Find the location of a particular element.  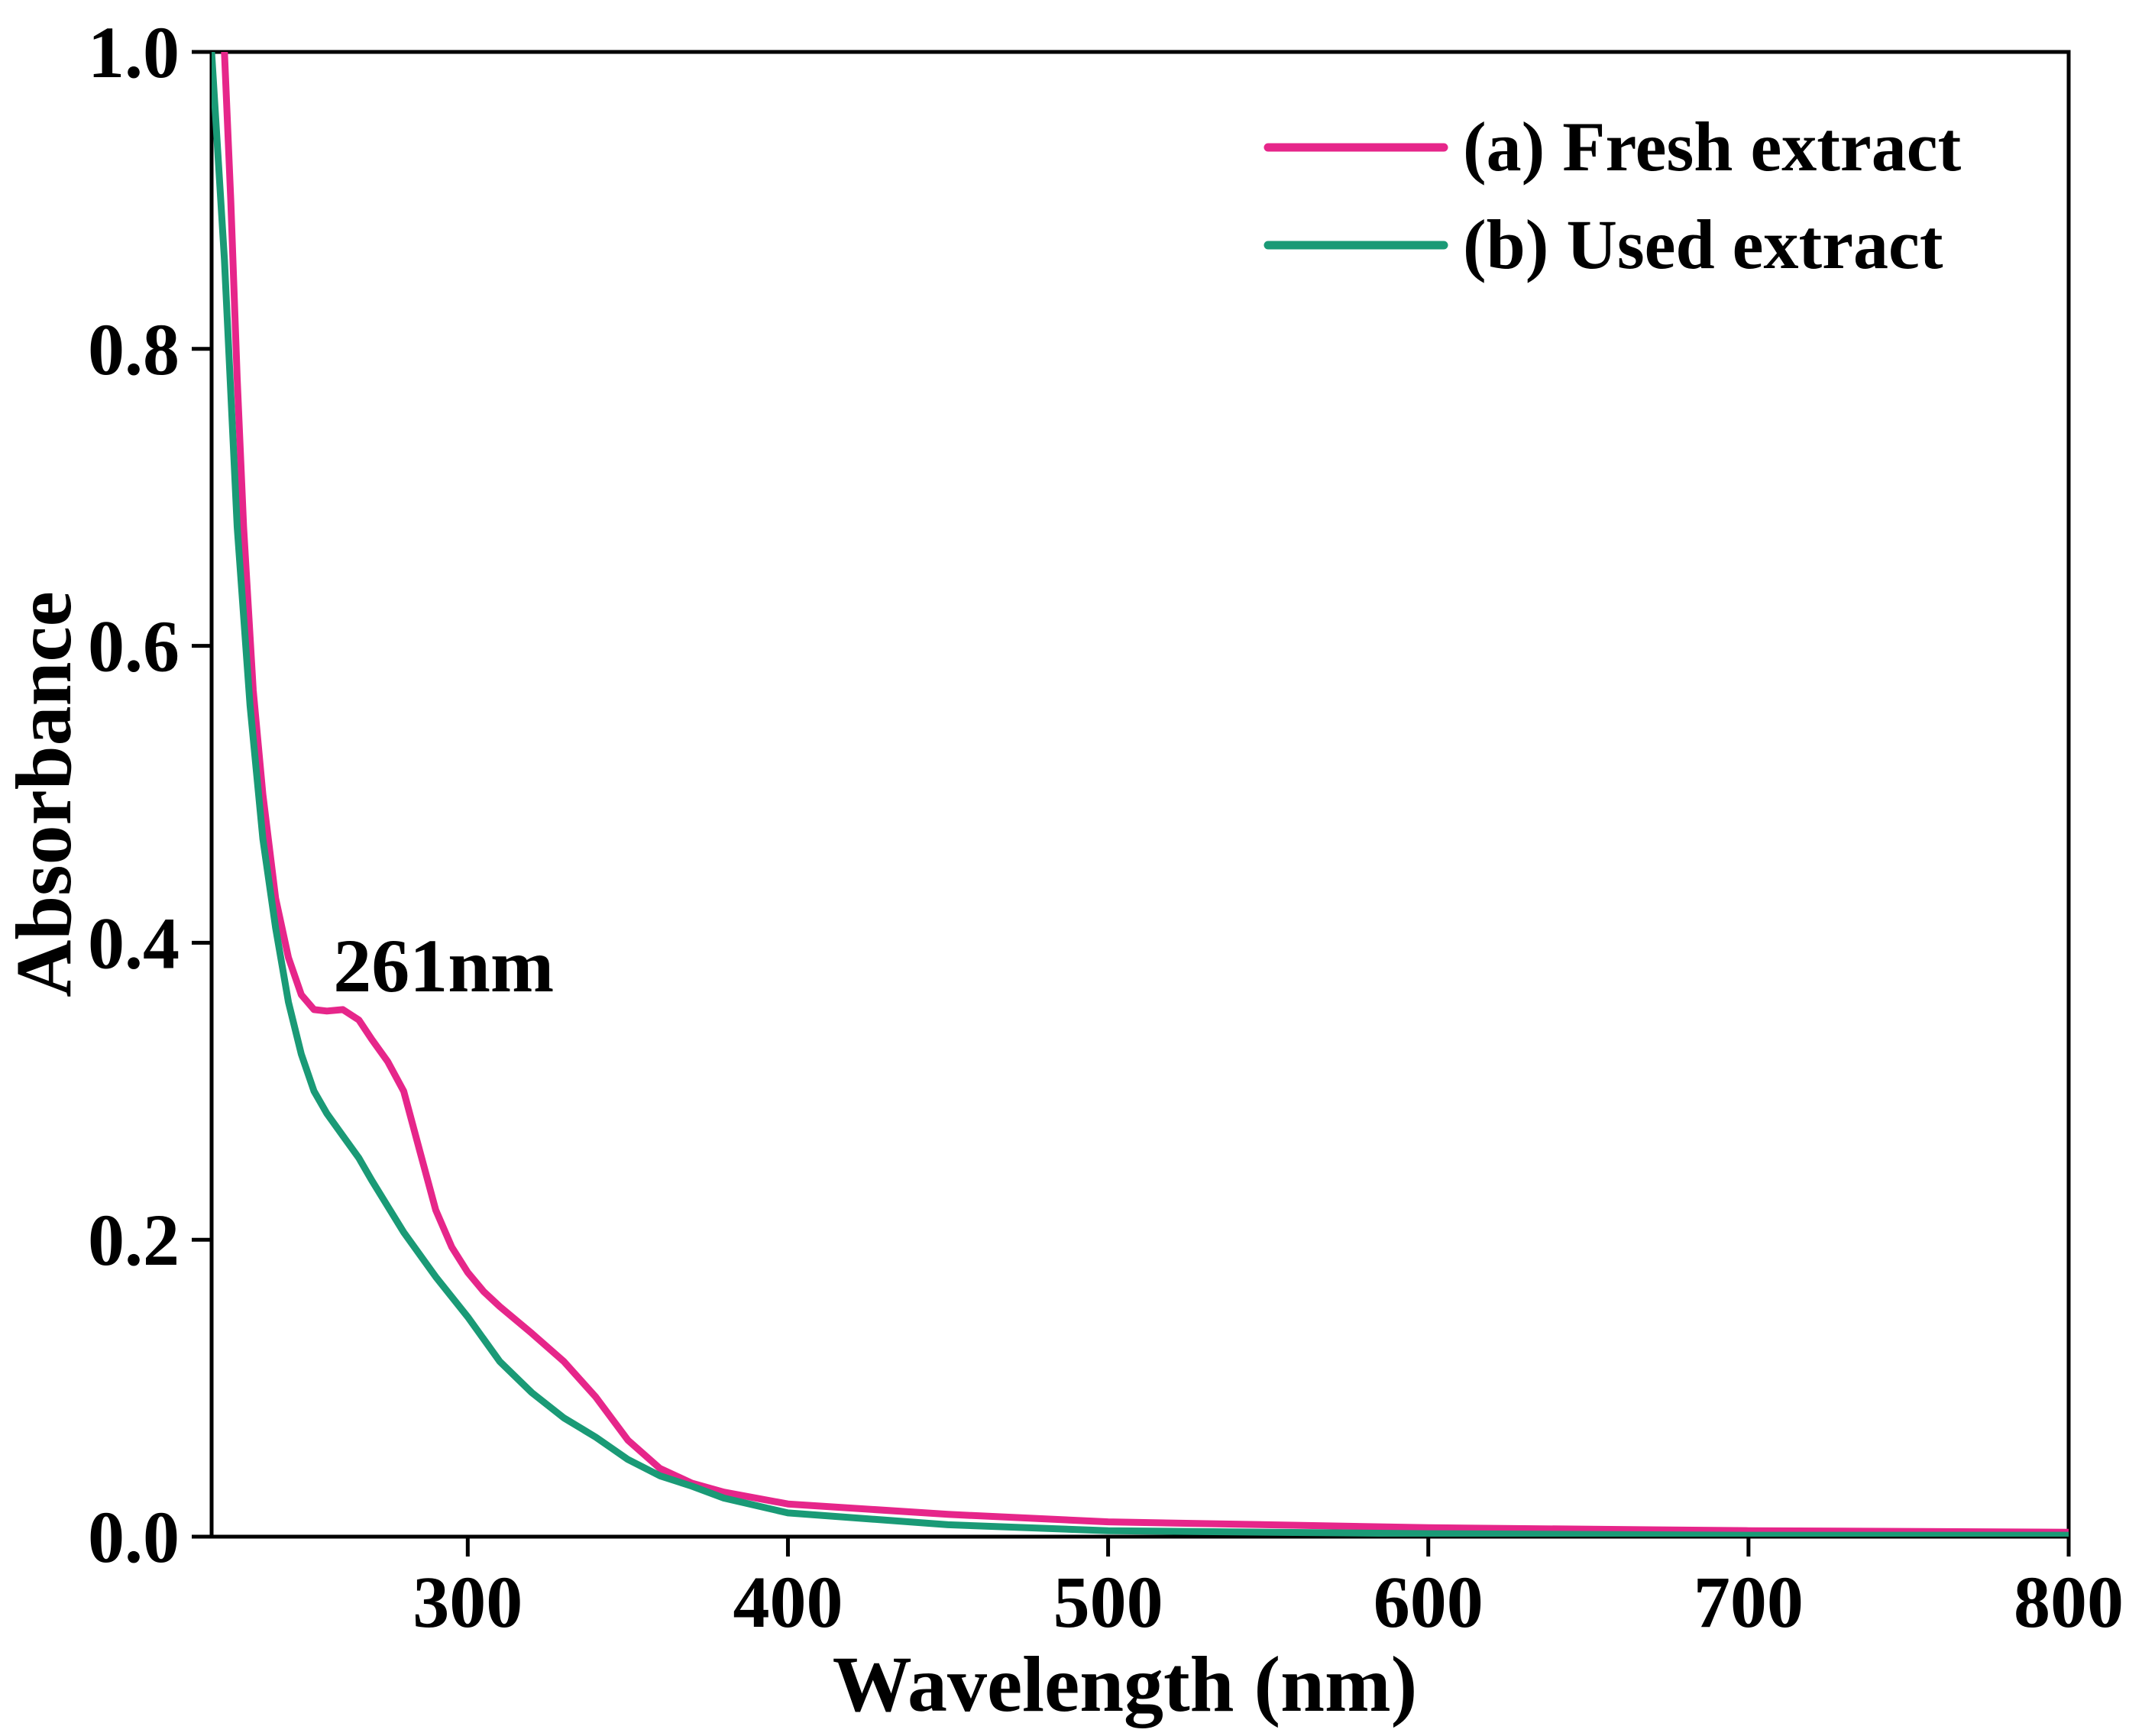

x-axis-title: Wavelength (nm) is located at coordinates (1125, 1684).